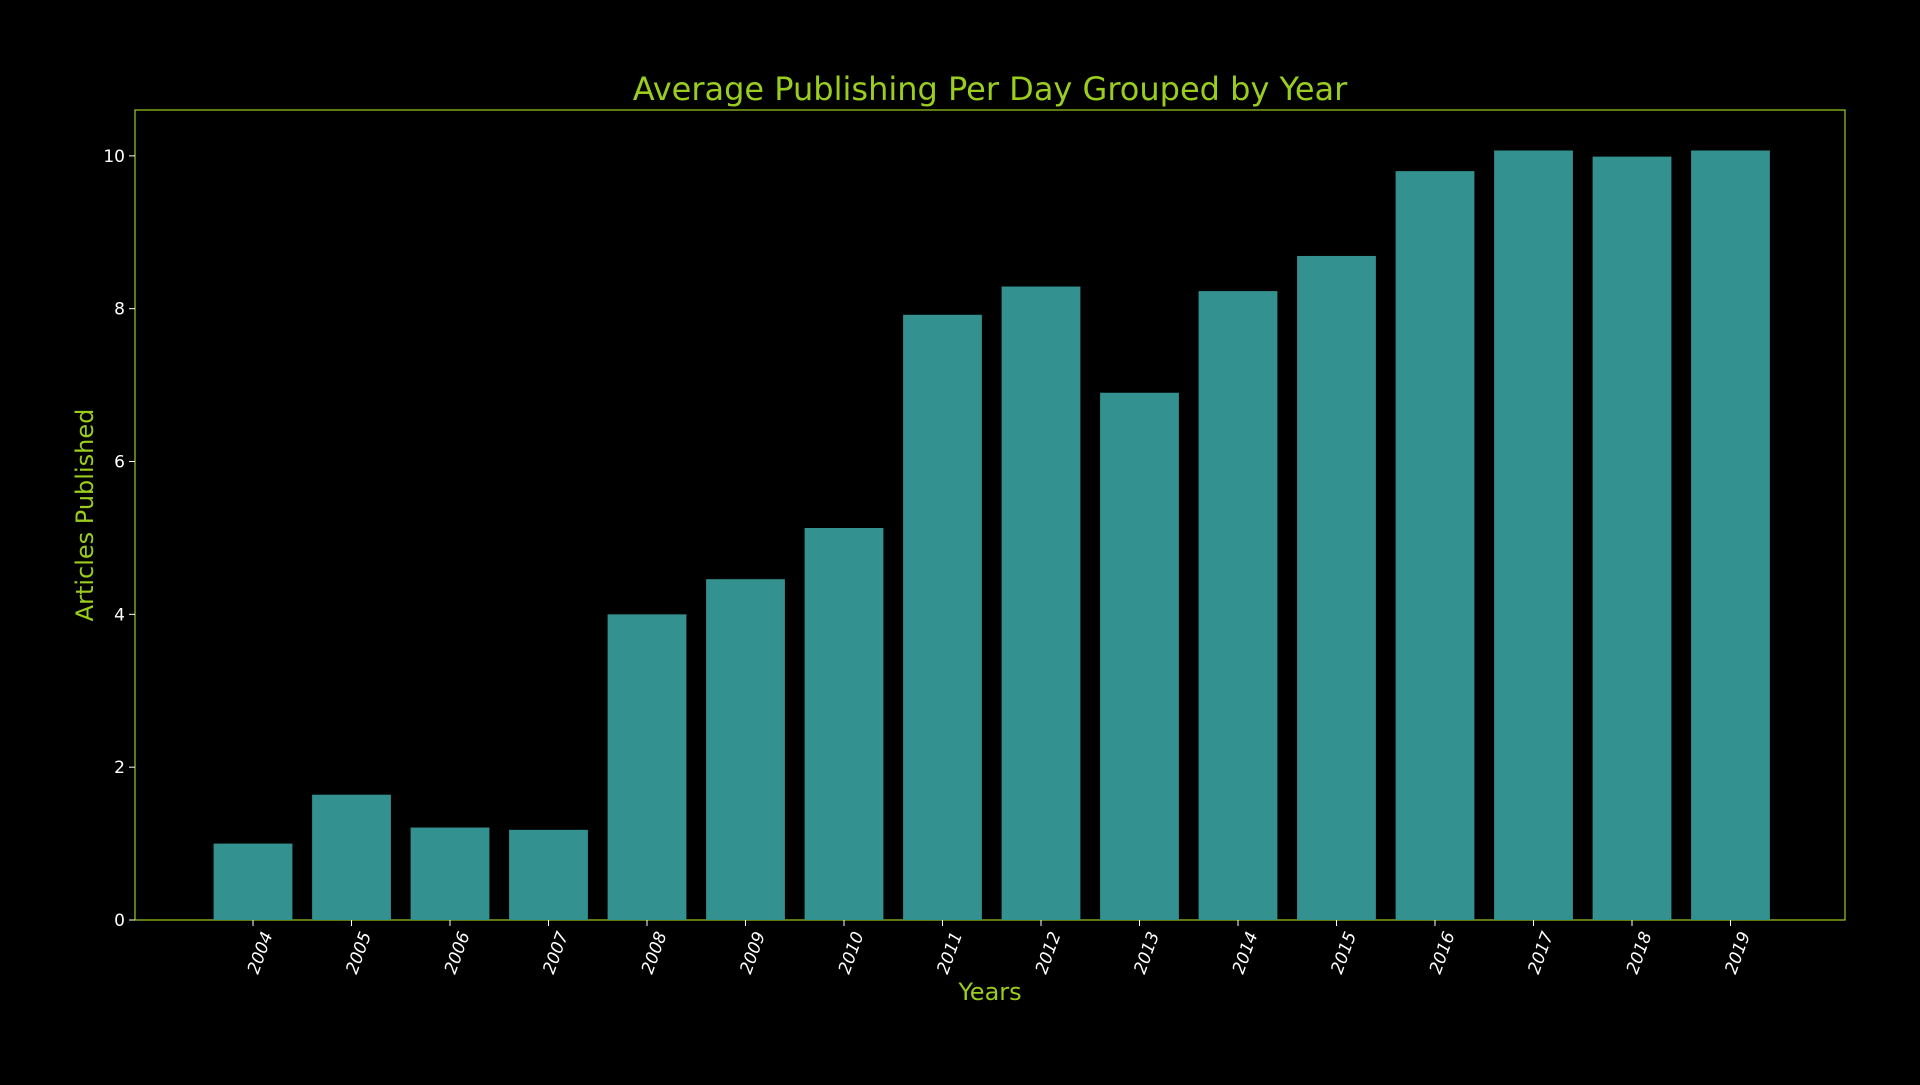 Image resolution: width=1920 pixels, height=1085 pixels. Describe the element at coordinates (1730, 535) in the screenshot. I see `bar-2019` at that location.